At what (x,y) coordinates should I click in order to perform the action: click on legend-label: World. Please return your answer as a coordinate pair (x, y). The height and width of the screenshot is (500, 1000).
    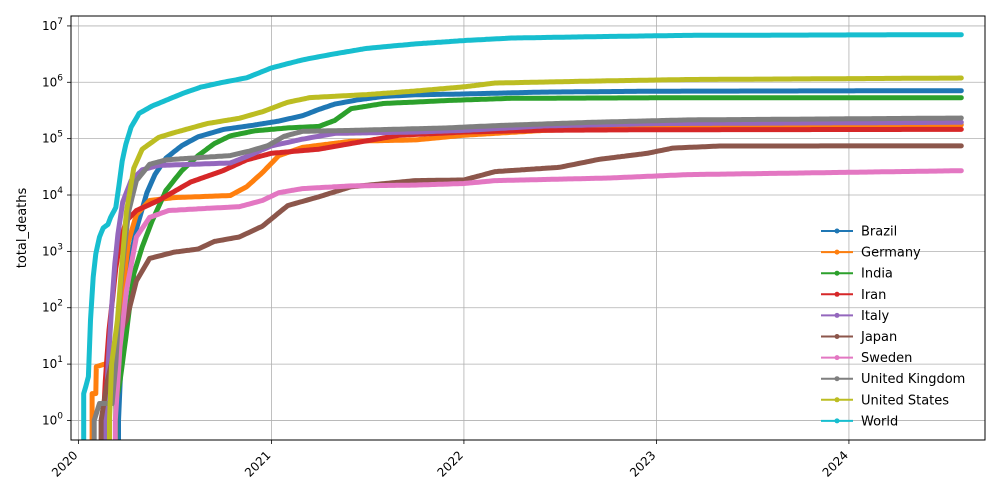
    Looking at the image, I should click on (879, 421).